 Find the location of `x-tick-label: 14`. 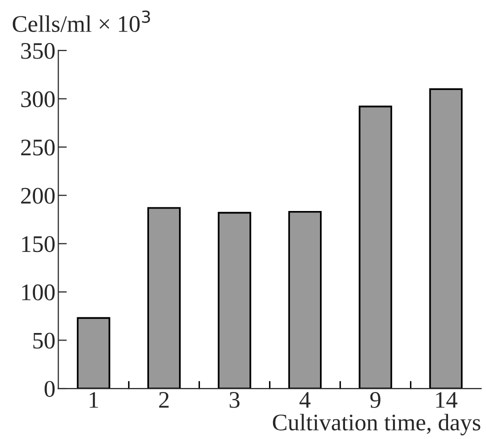

x-tick-label: 14 is located at coordinates (447, 400).